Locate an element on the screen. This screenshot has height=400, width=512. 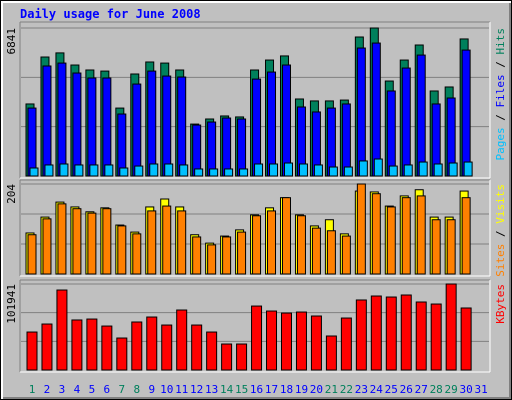
x-tick-label: 2 is located at coordinates (47, 389).